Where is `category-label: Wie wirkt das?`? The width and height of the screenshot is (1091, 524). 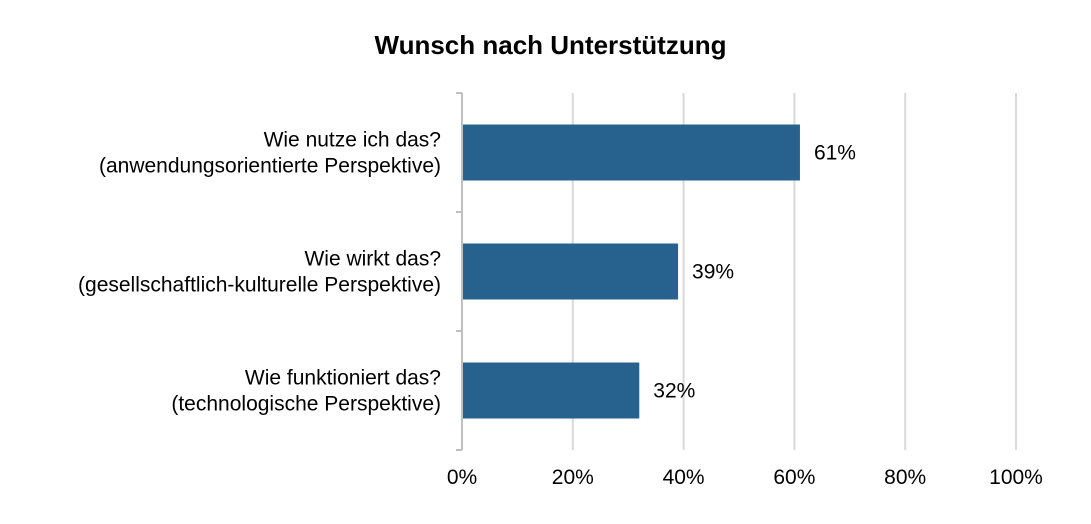 category-label: Wie wirkt das? is located at coordinates (372, 259).